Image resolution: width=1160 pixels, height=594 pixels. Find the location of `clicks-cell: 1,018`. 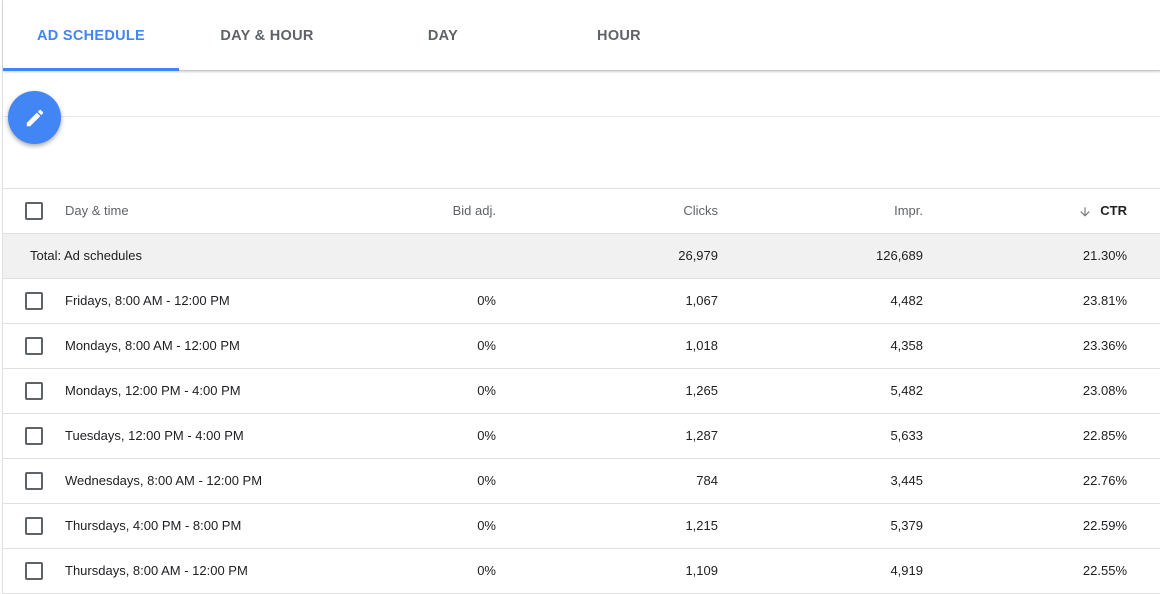

clicks-cell: 1,018 is located at coordinates (701, 345).